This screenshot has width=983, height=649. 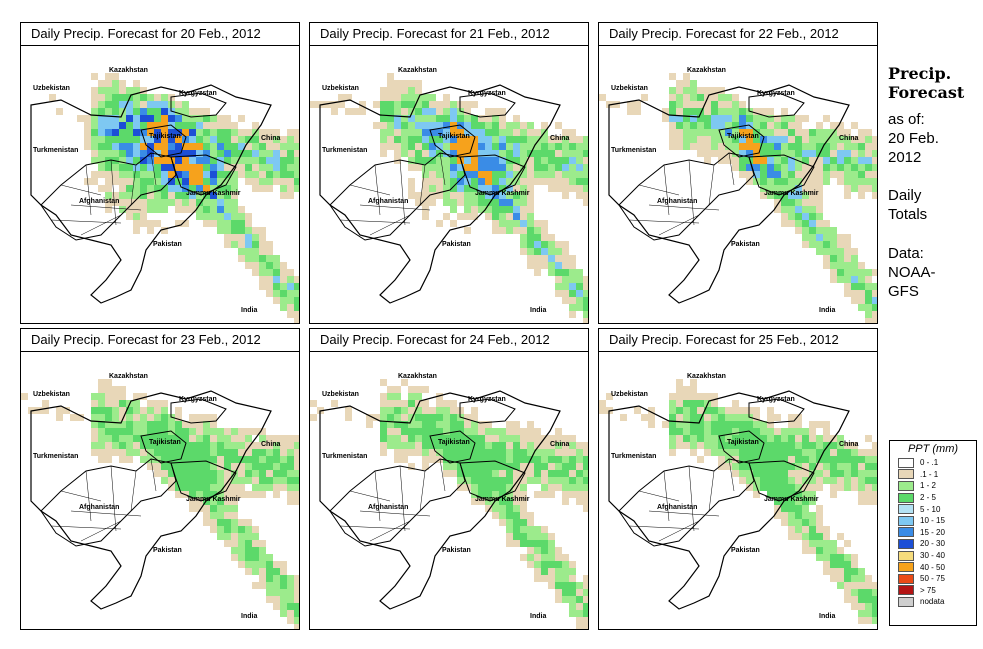 I want to click on place-label-afghanistan: Afghanistan, so click(x=677, y=507).